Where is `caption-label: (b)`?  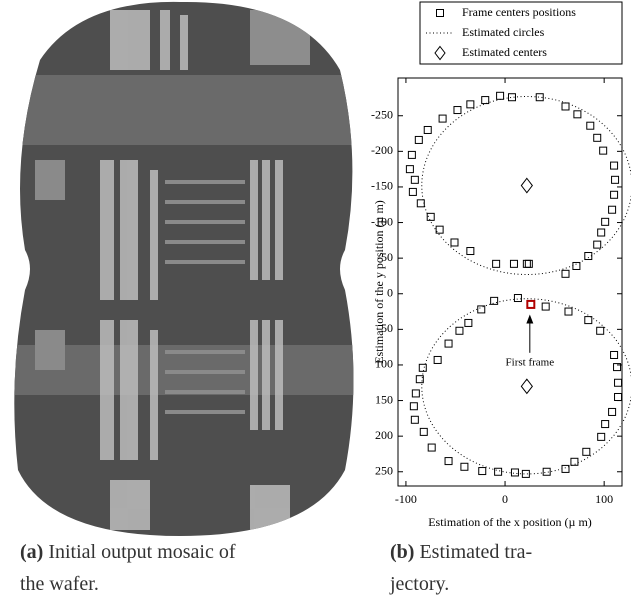
caption-label: (b) is located at coordinates (402, 552).